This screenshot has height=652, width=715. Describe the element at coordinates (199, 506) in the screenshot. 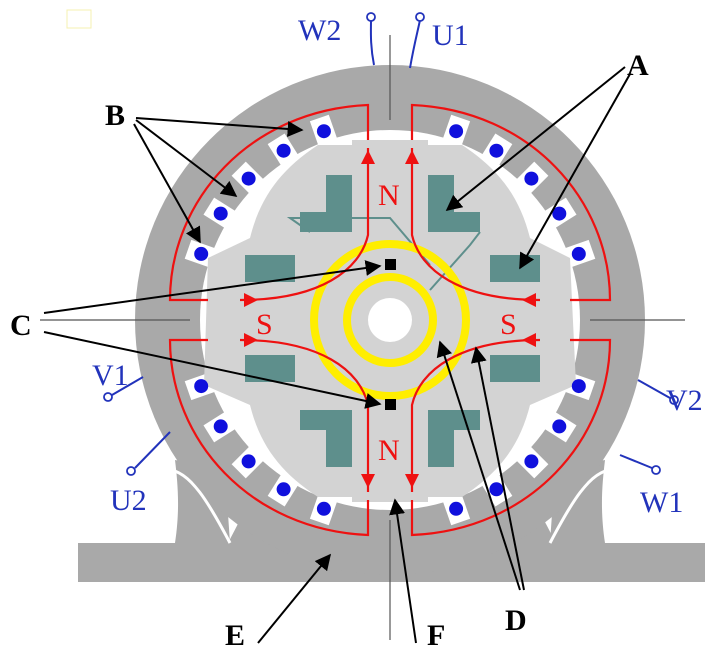

I see `foot-arch-left` at that location.